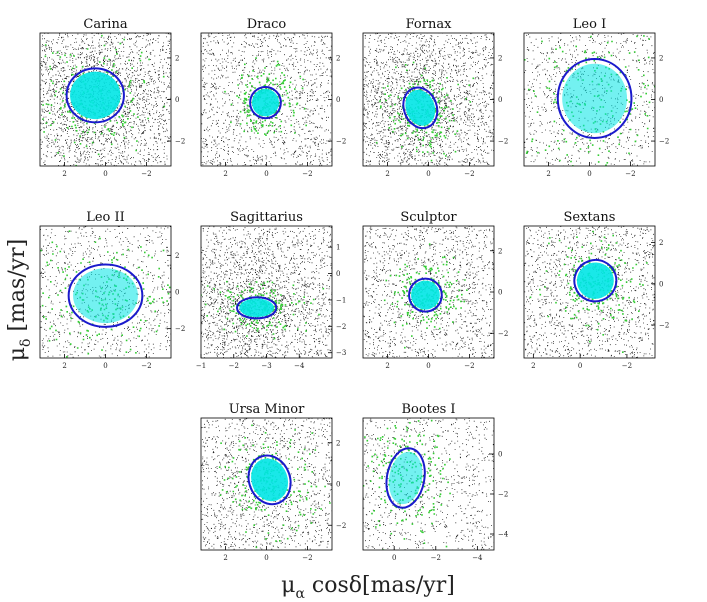 The image size is (707, 602). I want to click on panel-carina: Carina 2 0 −2 2 0 −2, so click(112, 97).